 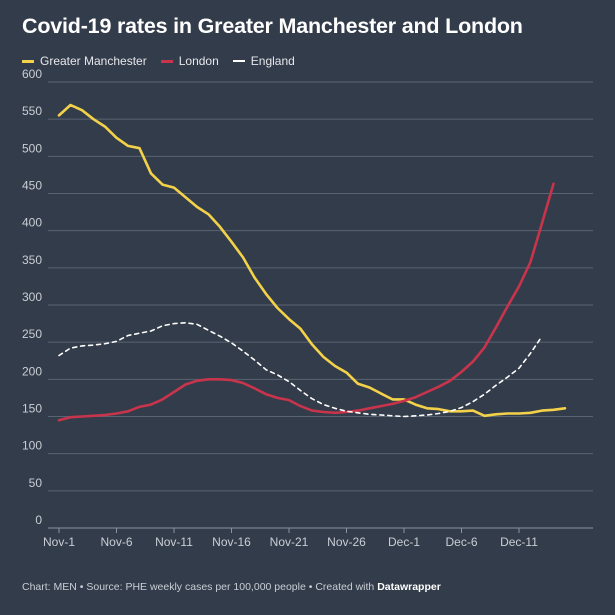 What do you see at coordinates (174, 542) in the screenshot?
I see `x-tick-label-nov-11: Nov-11` at bounding box center [174, 542].